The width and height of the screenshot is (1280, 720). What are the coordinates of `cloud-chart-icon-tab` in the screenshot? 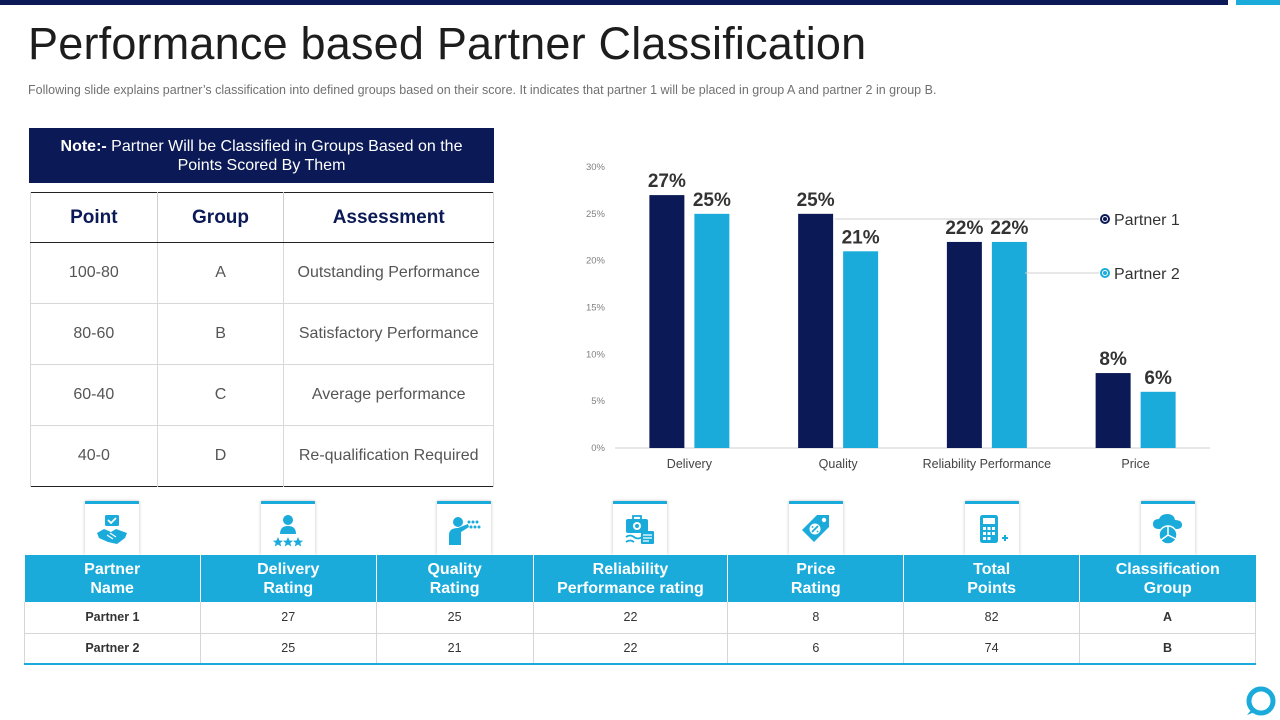 It's located at (1168, 528).